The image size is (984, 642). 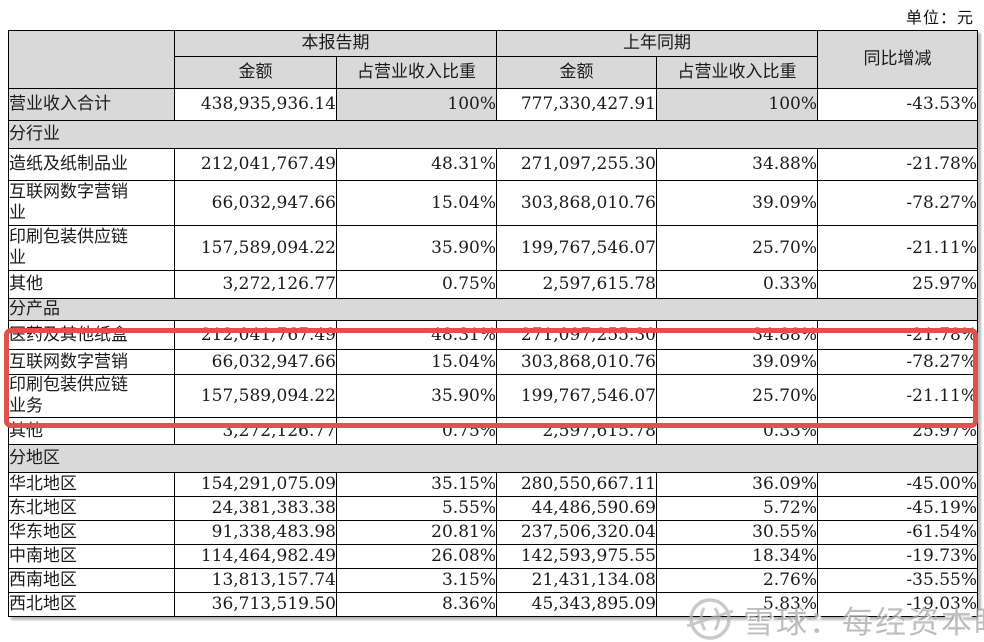 What do you see at coordinates (897, 104) in the screenshot?
I see `yoy-cell: -43.53%` at bounding box center [897, 104].